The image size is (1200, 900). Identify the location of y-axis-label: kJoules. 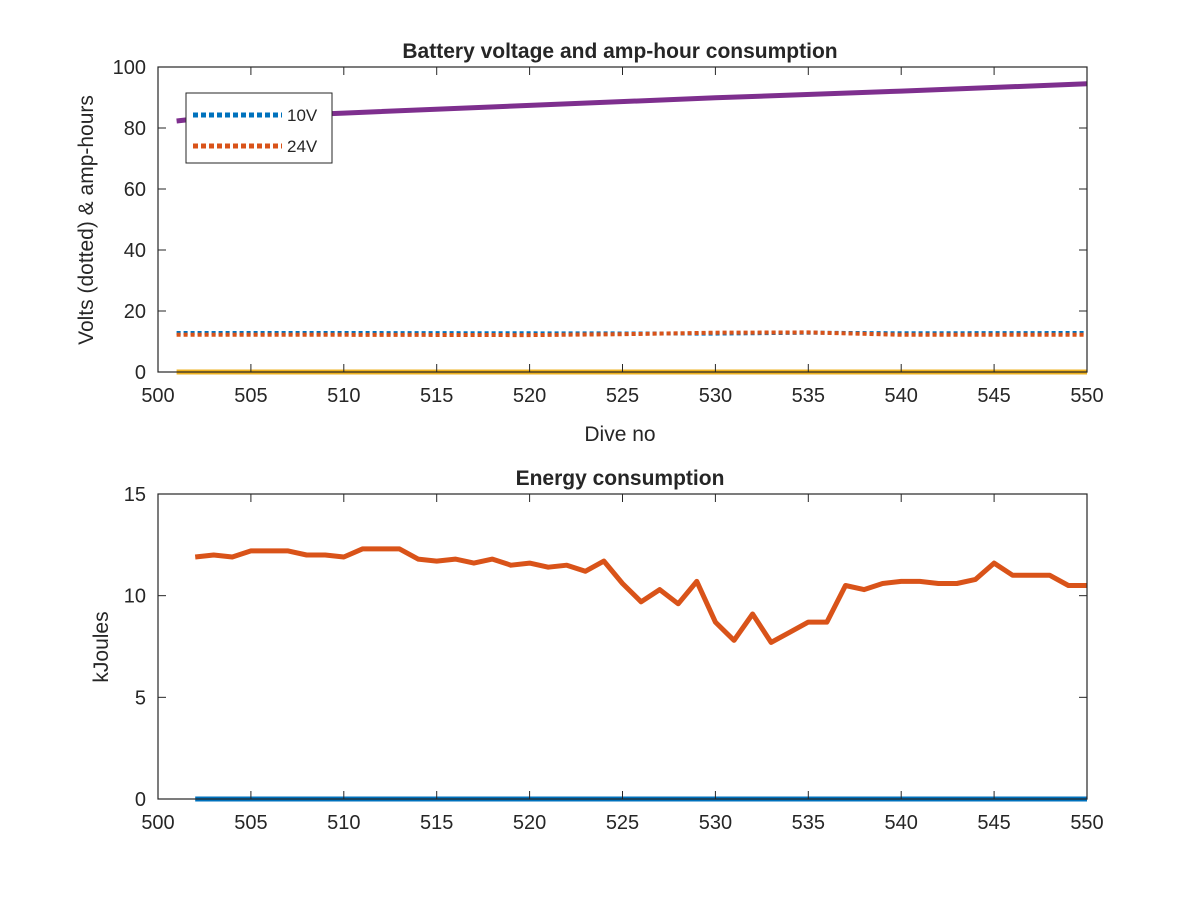
(101, 646).